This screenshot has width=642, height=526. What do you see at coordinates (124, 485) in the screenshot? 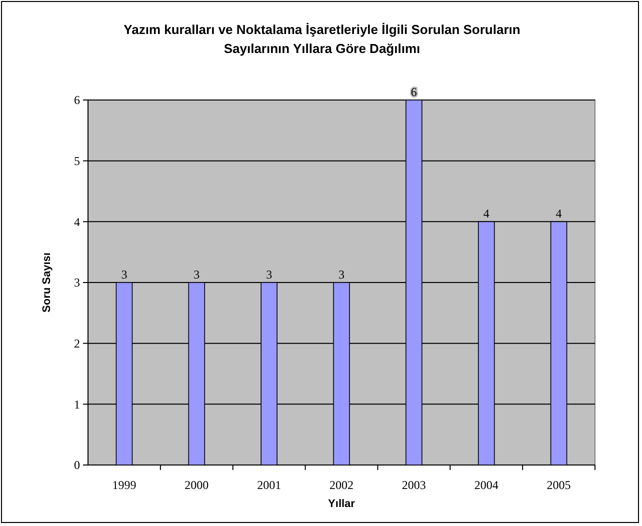
I see `x-tick-label: 1999` at bounding box center [124, 485].